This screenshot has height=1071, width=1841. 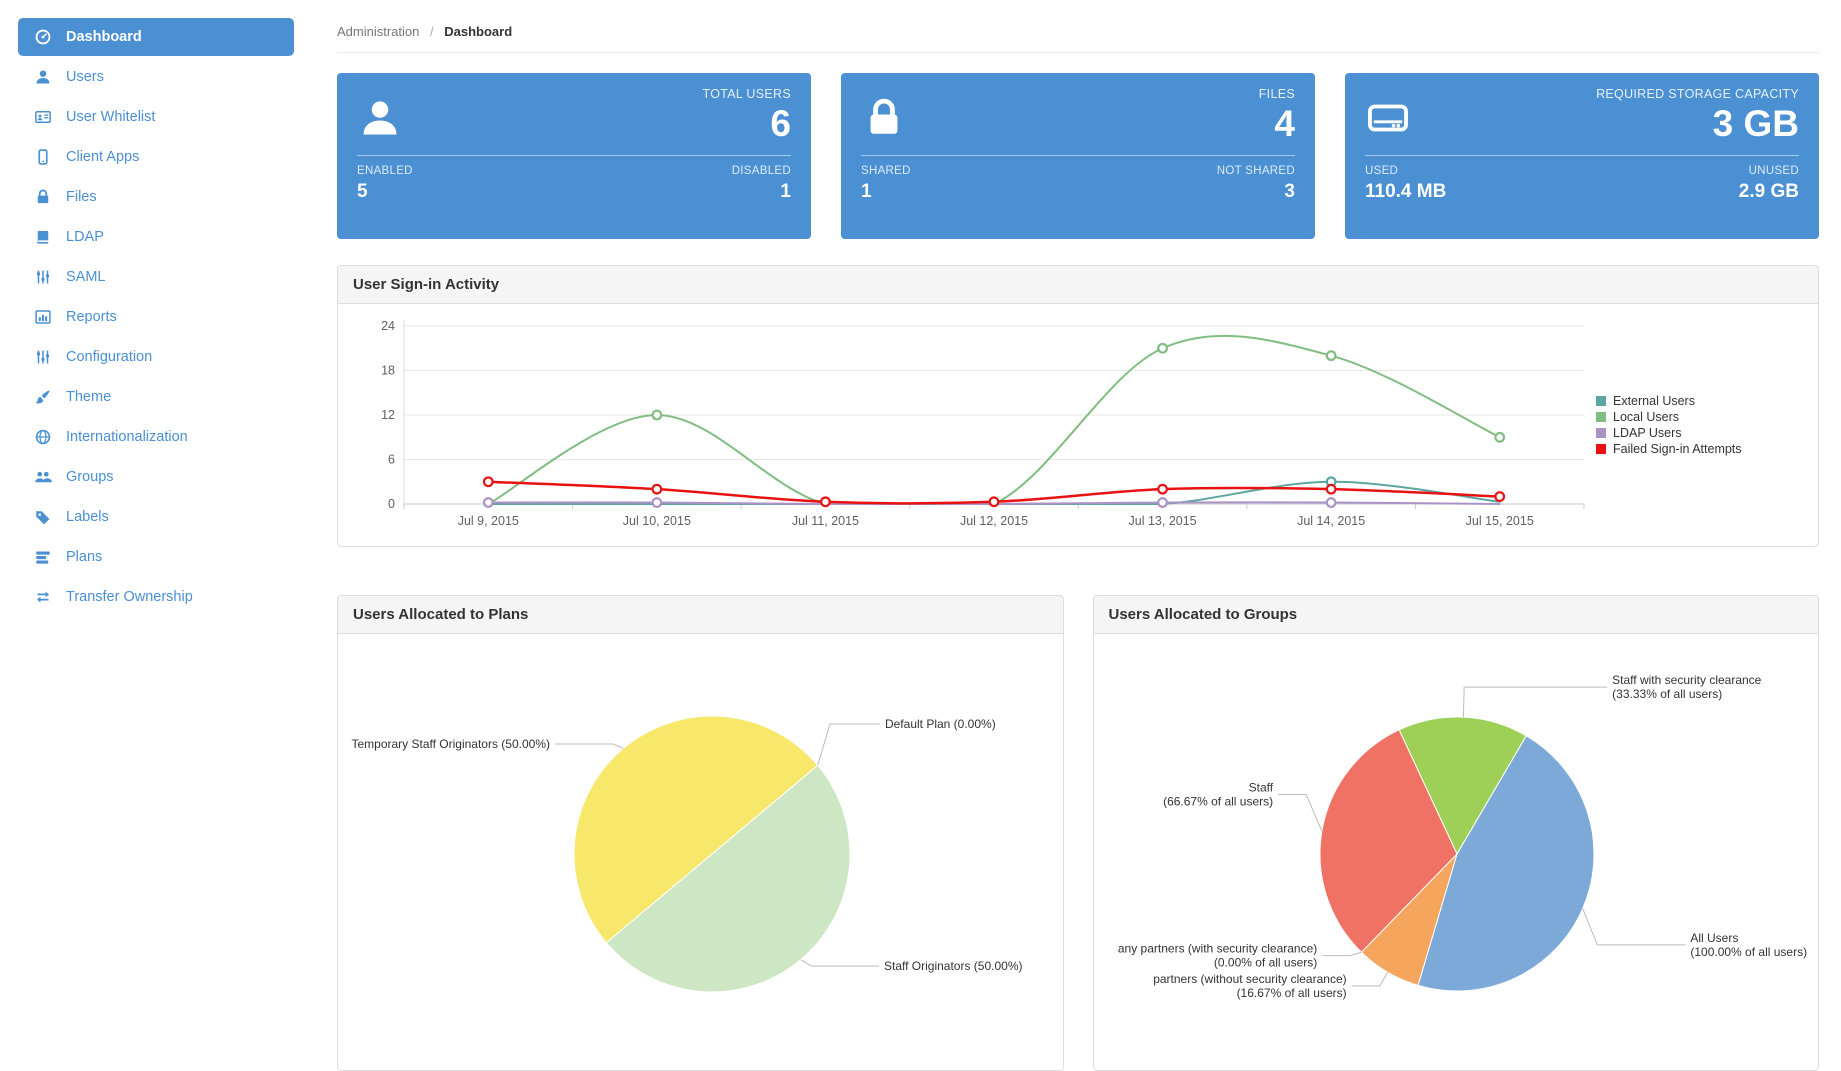 What do you see at coordinates (156, 557) in the screenshot?
I see `sidebar-item-plans: Plans` at bounding box center [156, 557].